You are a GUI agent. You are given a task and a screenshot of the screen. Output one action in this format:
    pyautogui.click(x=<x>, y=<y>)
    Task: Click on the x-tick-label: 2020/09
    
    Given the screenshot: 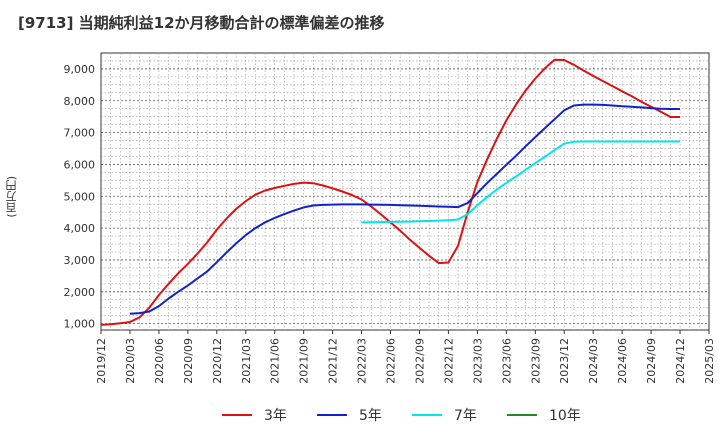 What is the action you would take?
    pyautogui.click(x=188, y=361)
    